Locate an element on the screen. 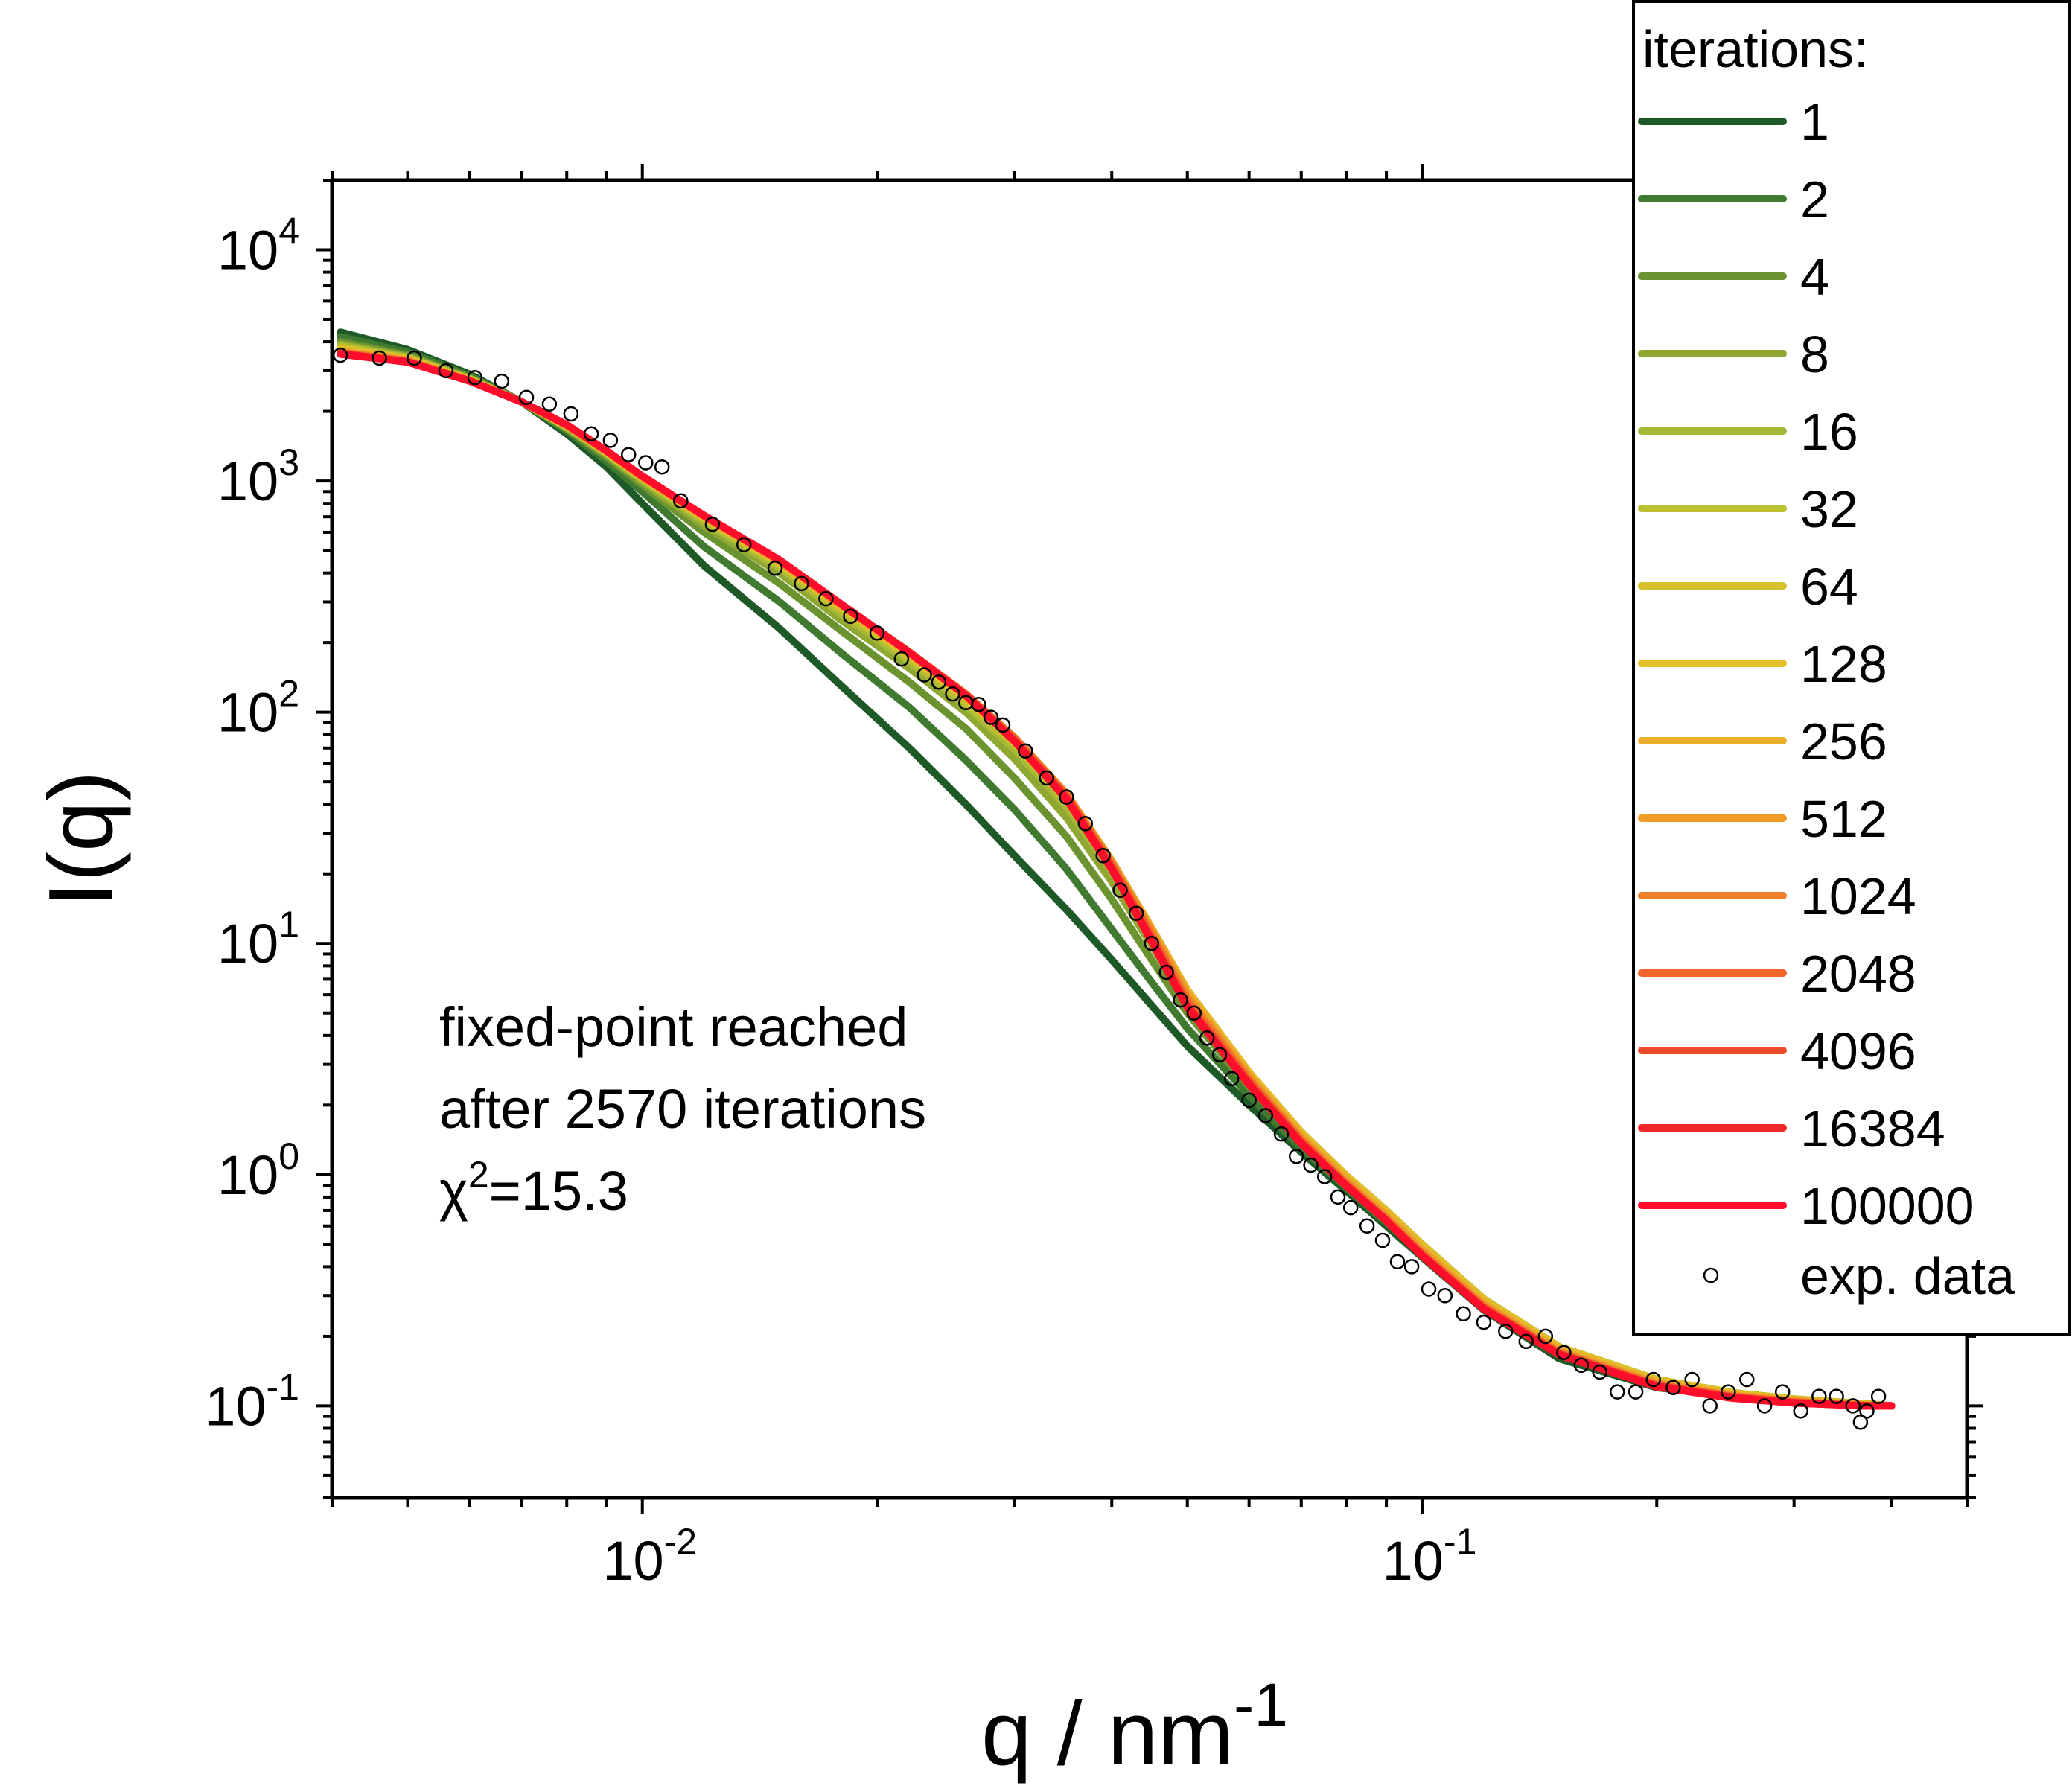 The width and height of the screenshot is (2072, 1786). legend-label: 64 is located at coordinates (1829, 587).